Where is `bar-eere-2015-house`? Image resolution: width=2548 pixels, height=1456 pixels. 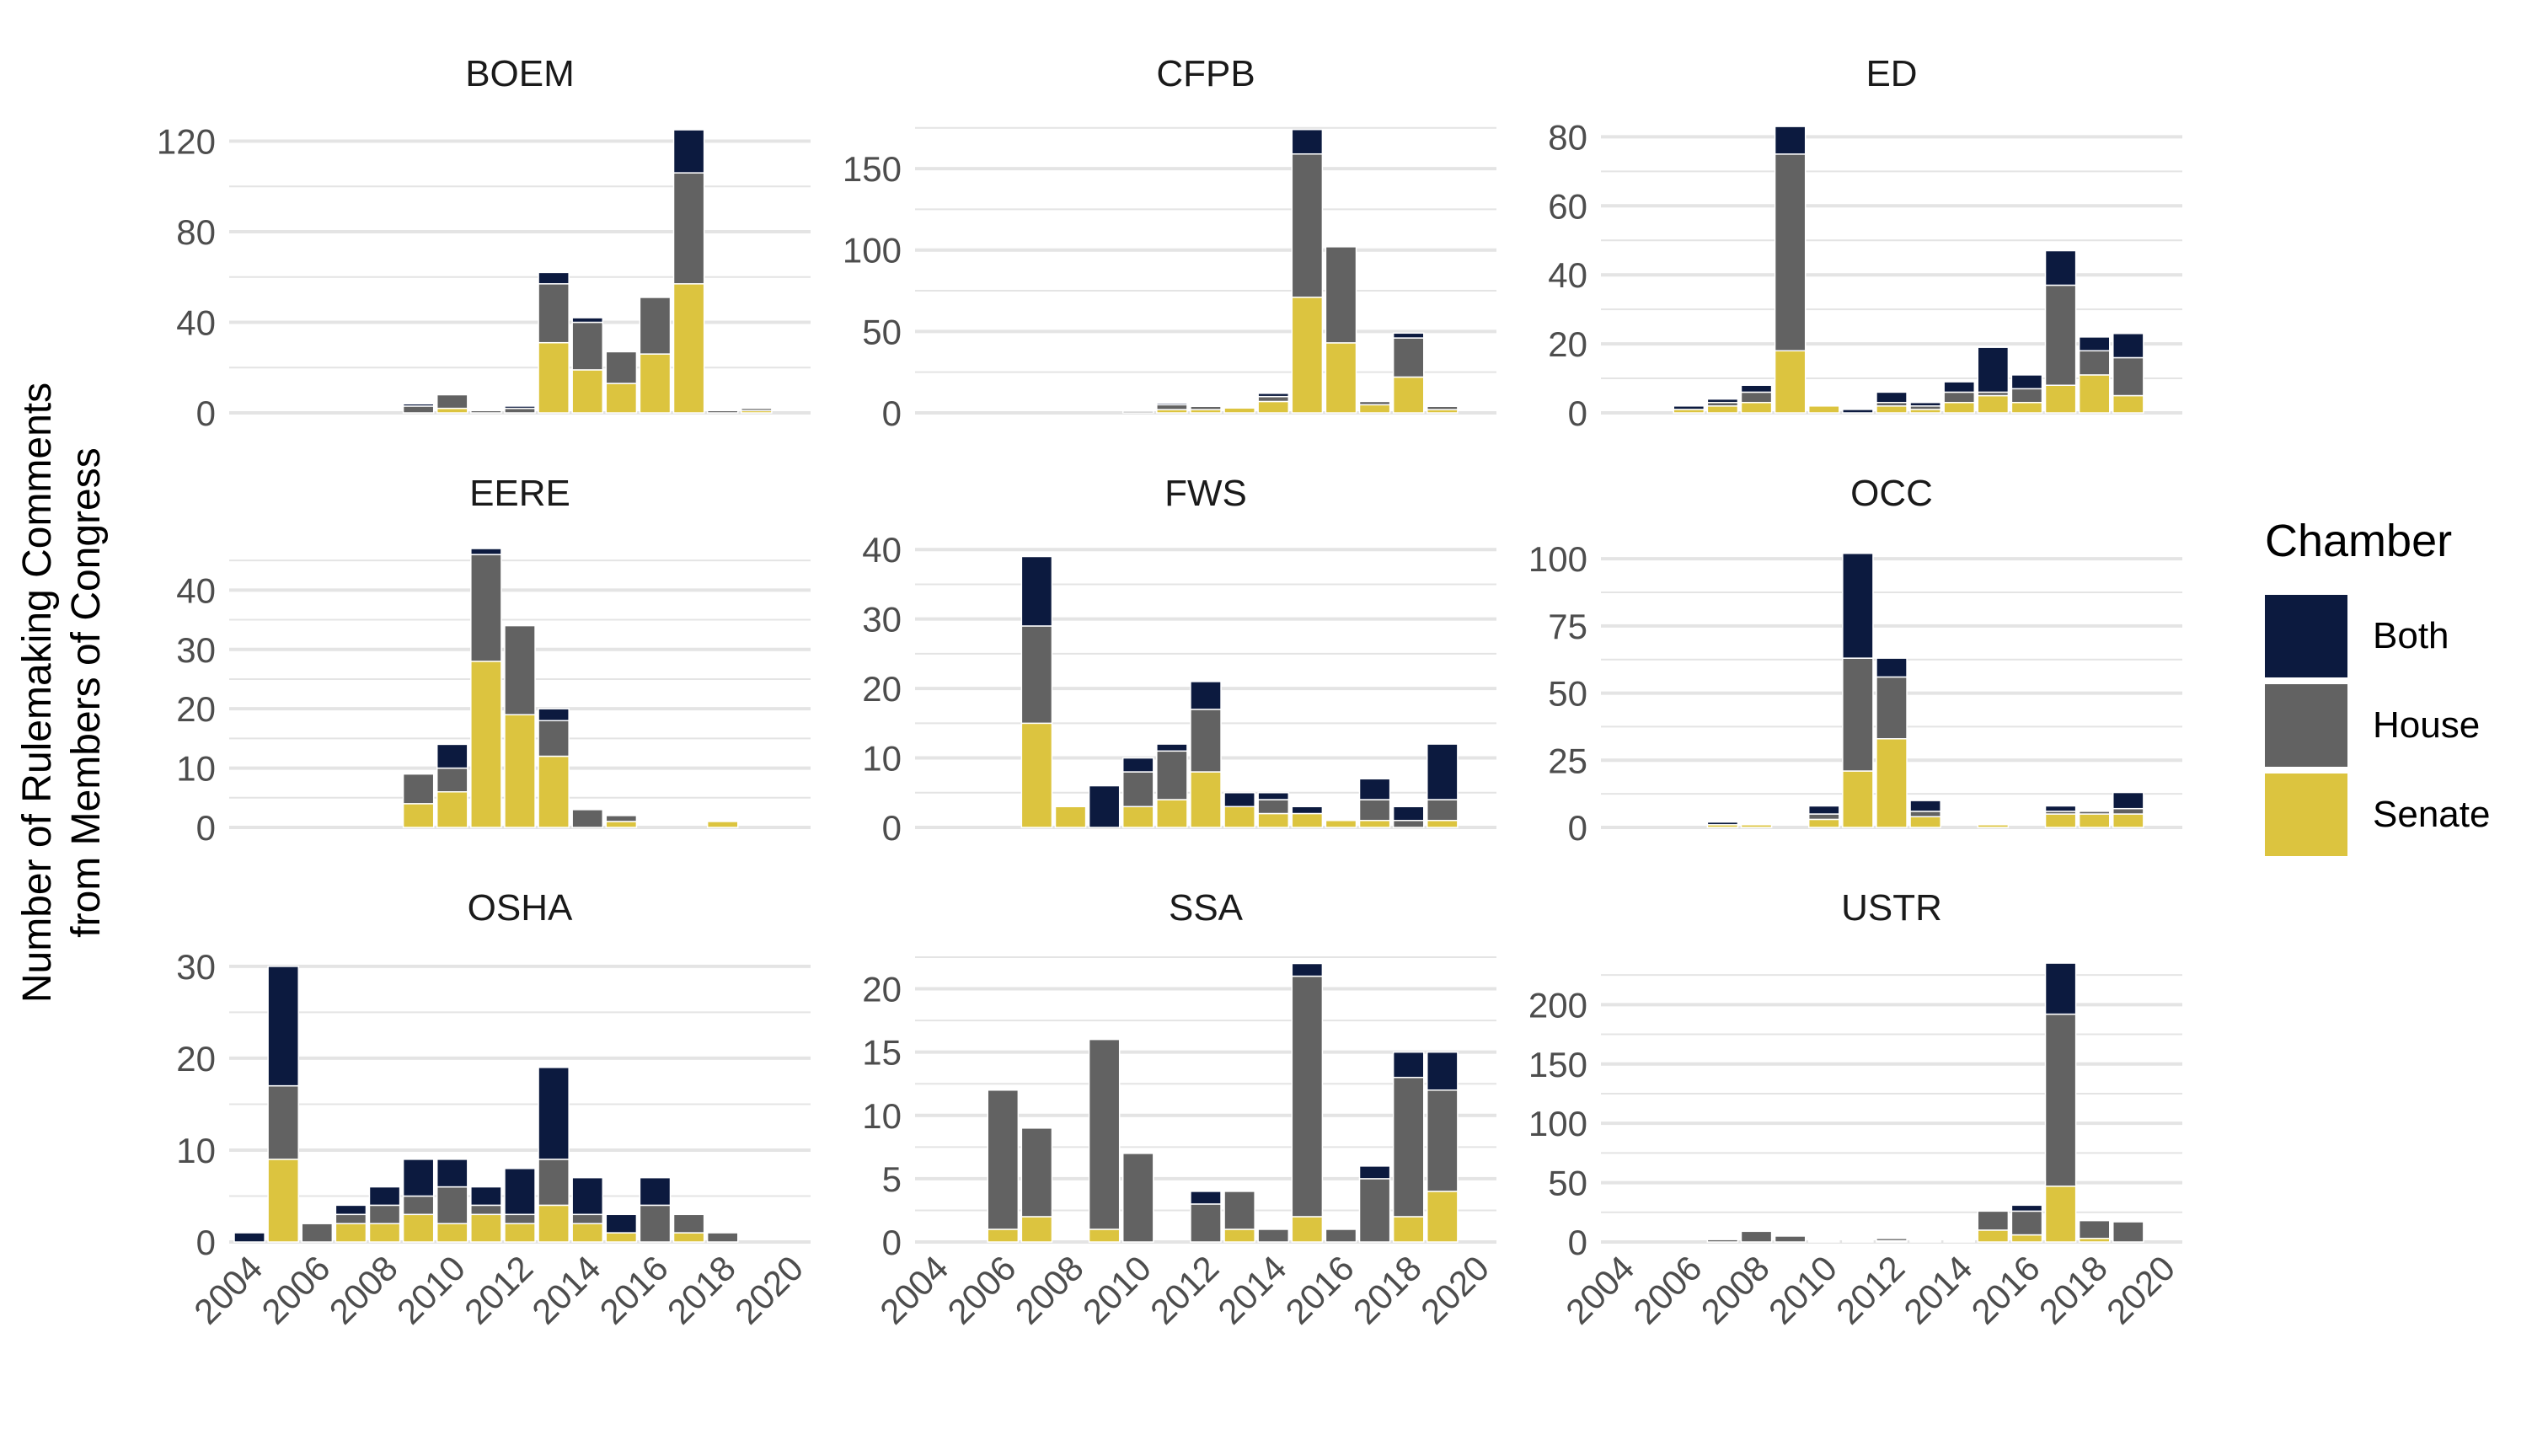
bar-eere-2015-house is located at coordinates (621, 818).